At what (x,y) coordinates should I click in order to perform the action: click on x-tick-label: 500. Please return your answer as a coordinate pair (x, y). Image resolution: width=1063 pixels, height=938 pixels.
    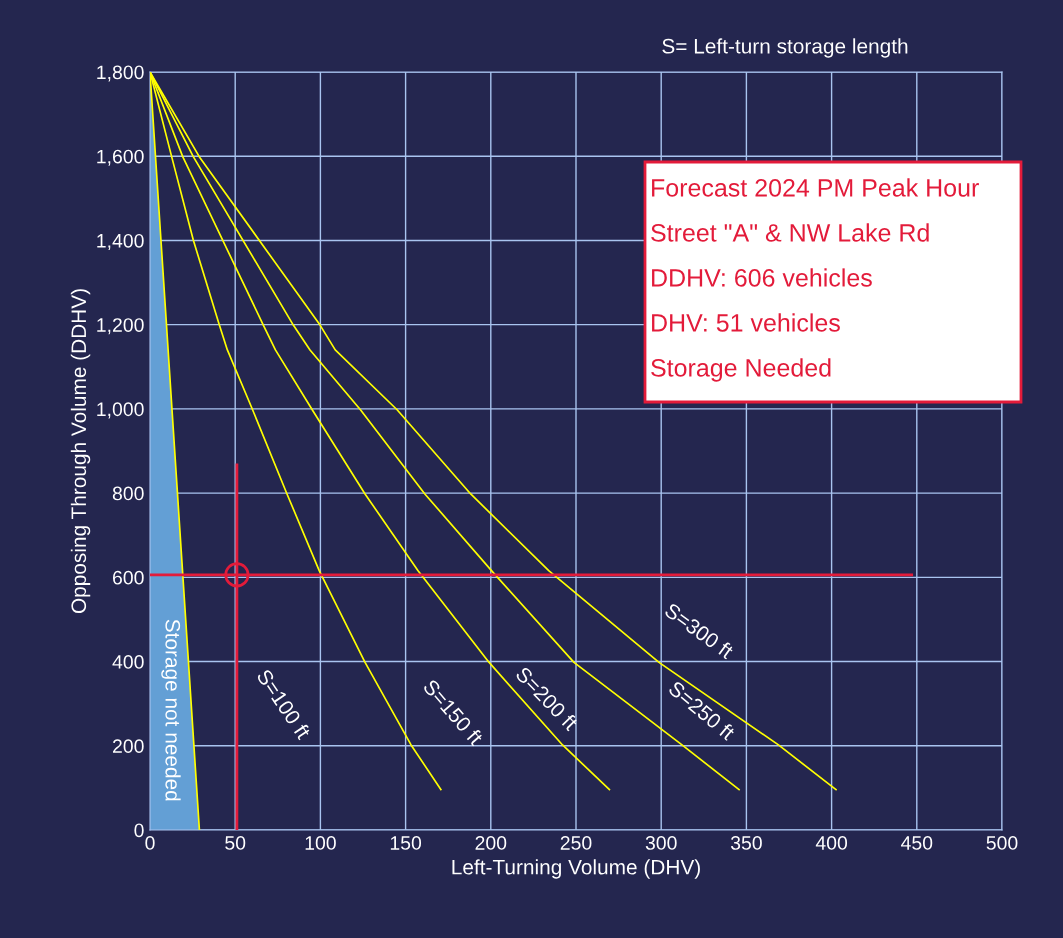
    Looking at the image, I should click on (1002, 843).